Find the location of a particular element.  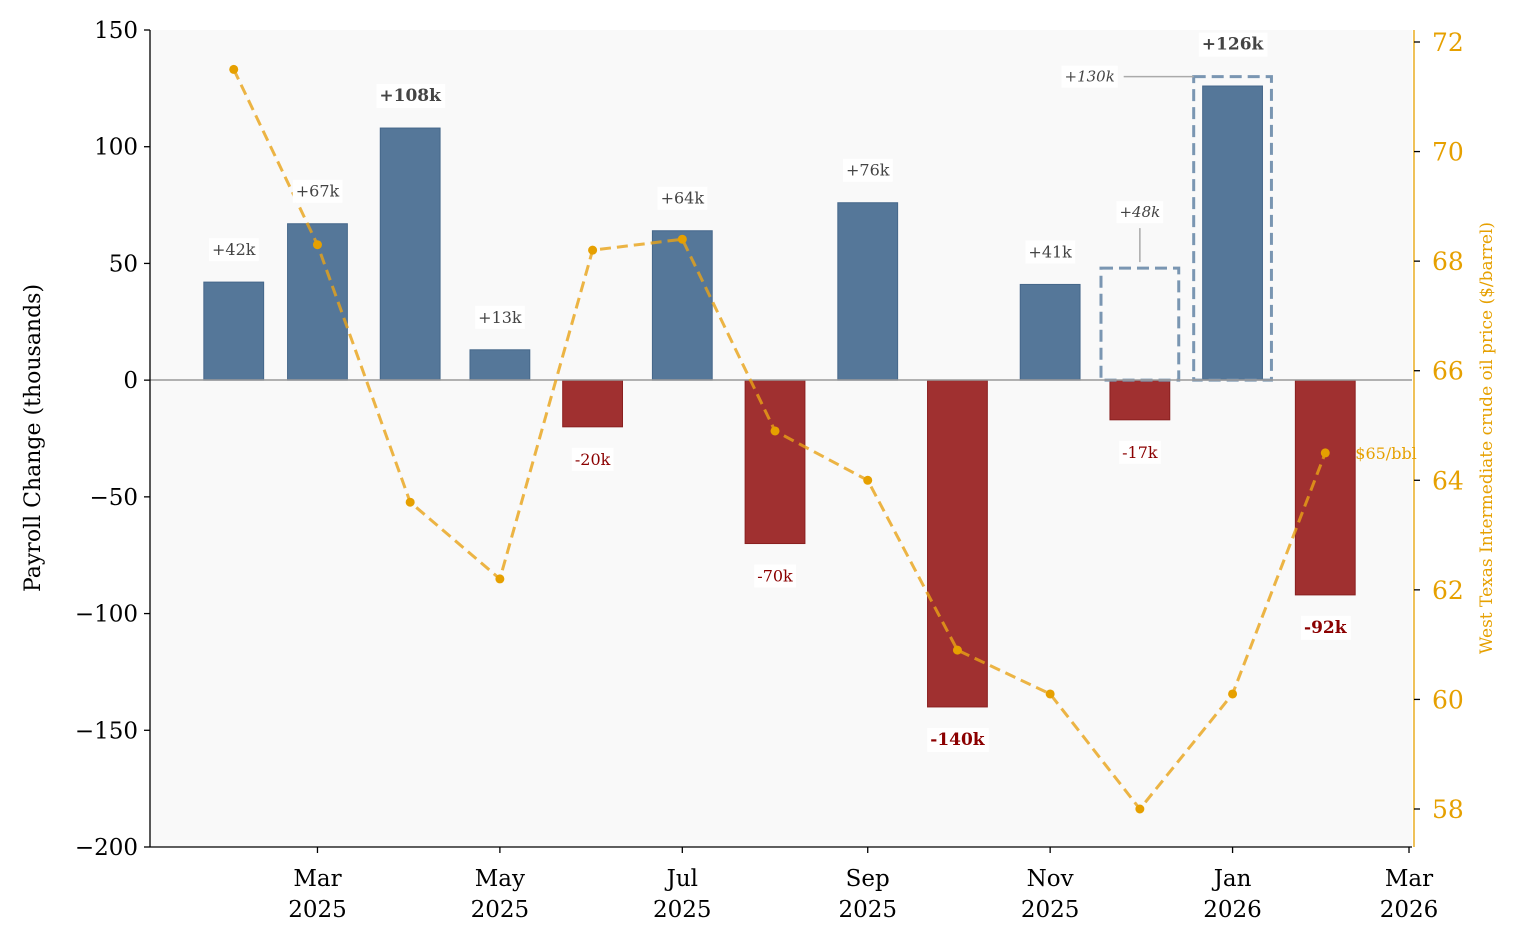

bar-label-group: +64k is located at coordinates (682, 198).